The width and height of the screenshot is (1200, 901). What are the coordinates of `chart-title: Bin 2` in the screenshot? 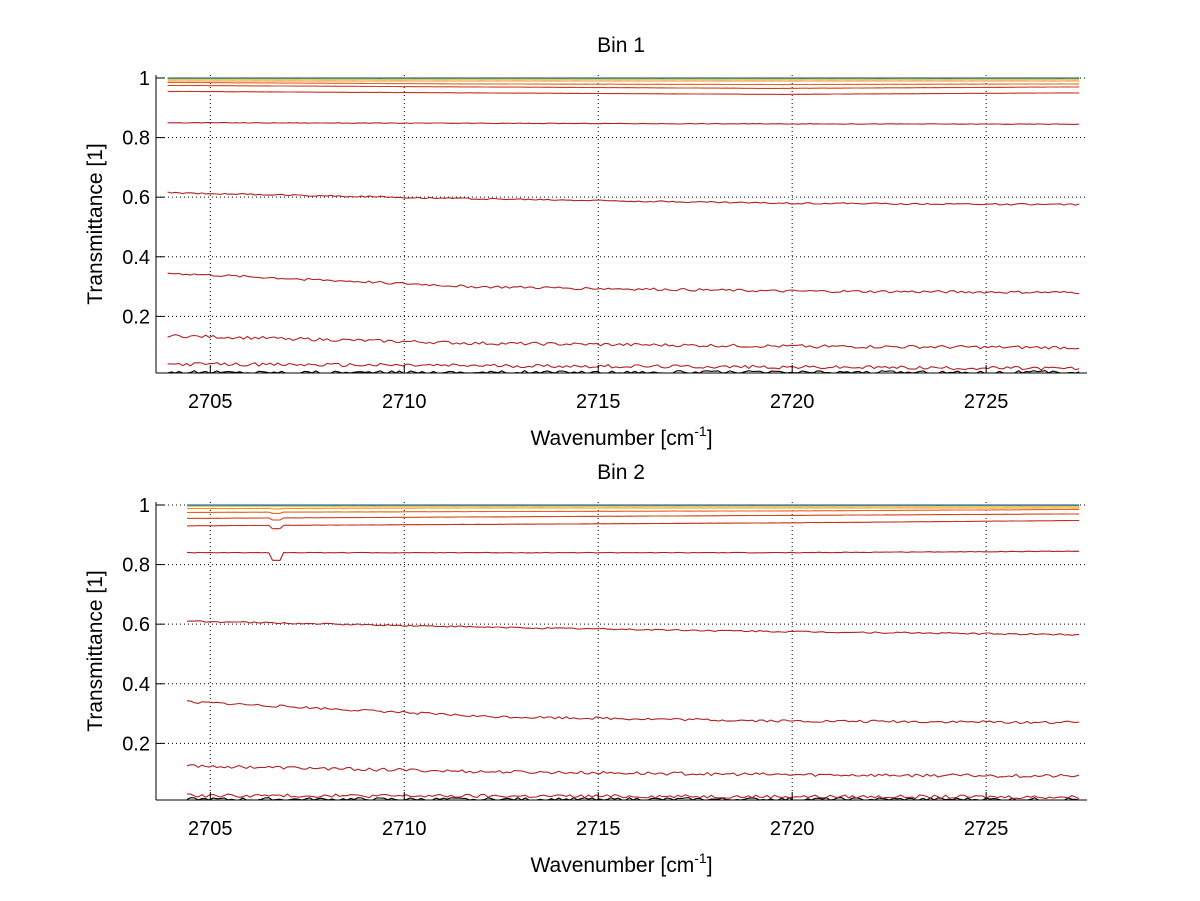 It's located at (621, 472).